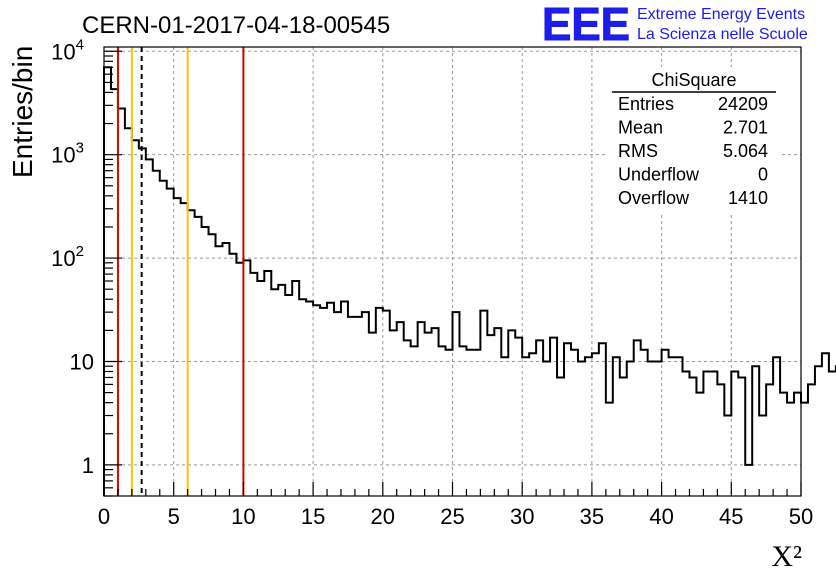 The width and height of the screenshot is (836, 572). What do you see at coordinates (86, 266) in the screenshot?
I see `y-axis-ticks: 1 10 10² 10³ 10⁴` at bounding box center [86, 266].